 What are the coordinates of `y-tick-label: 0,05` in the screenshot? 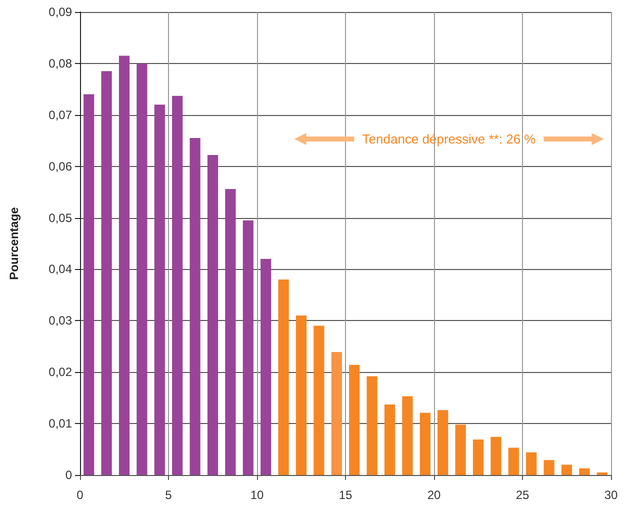 It's located at (60, 217).